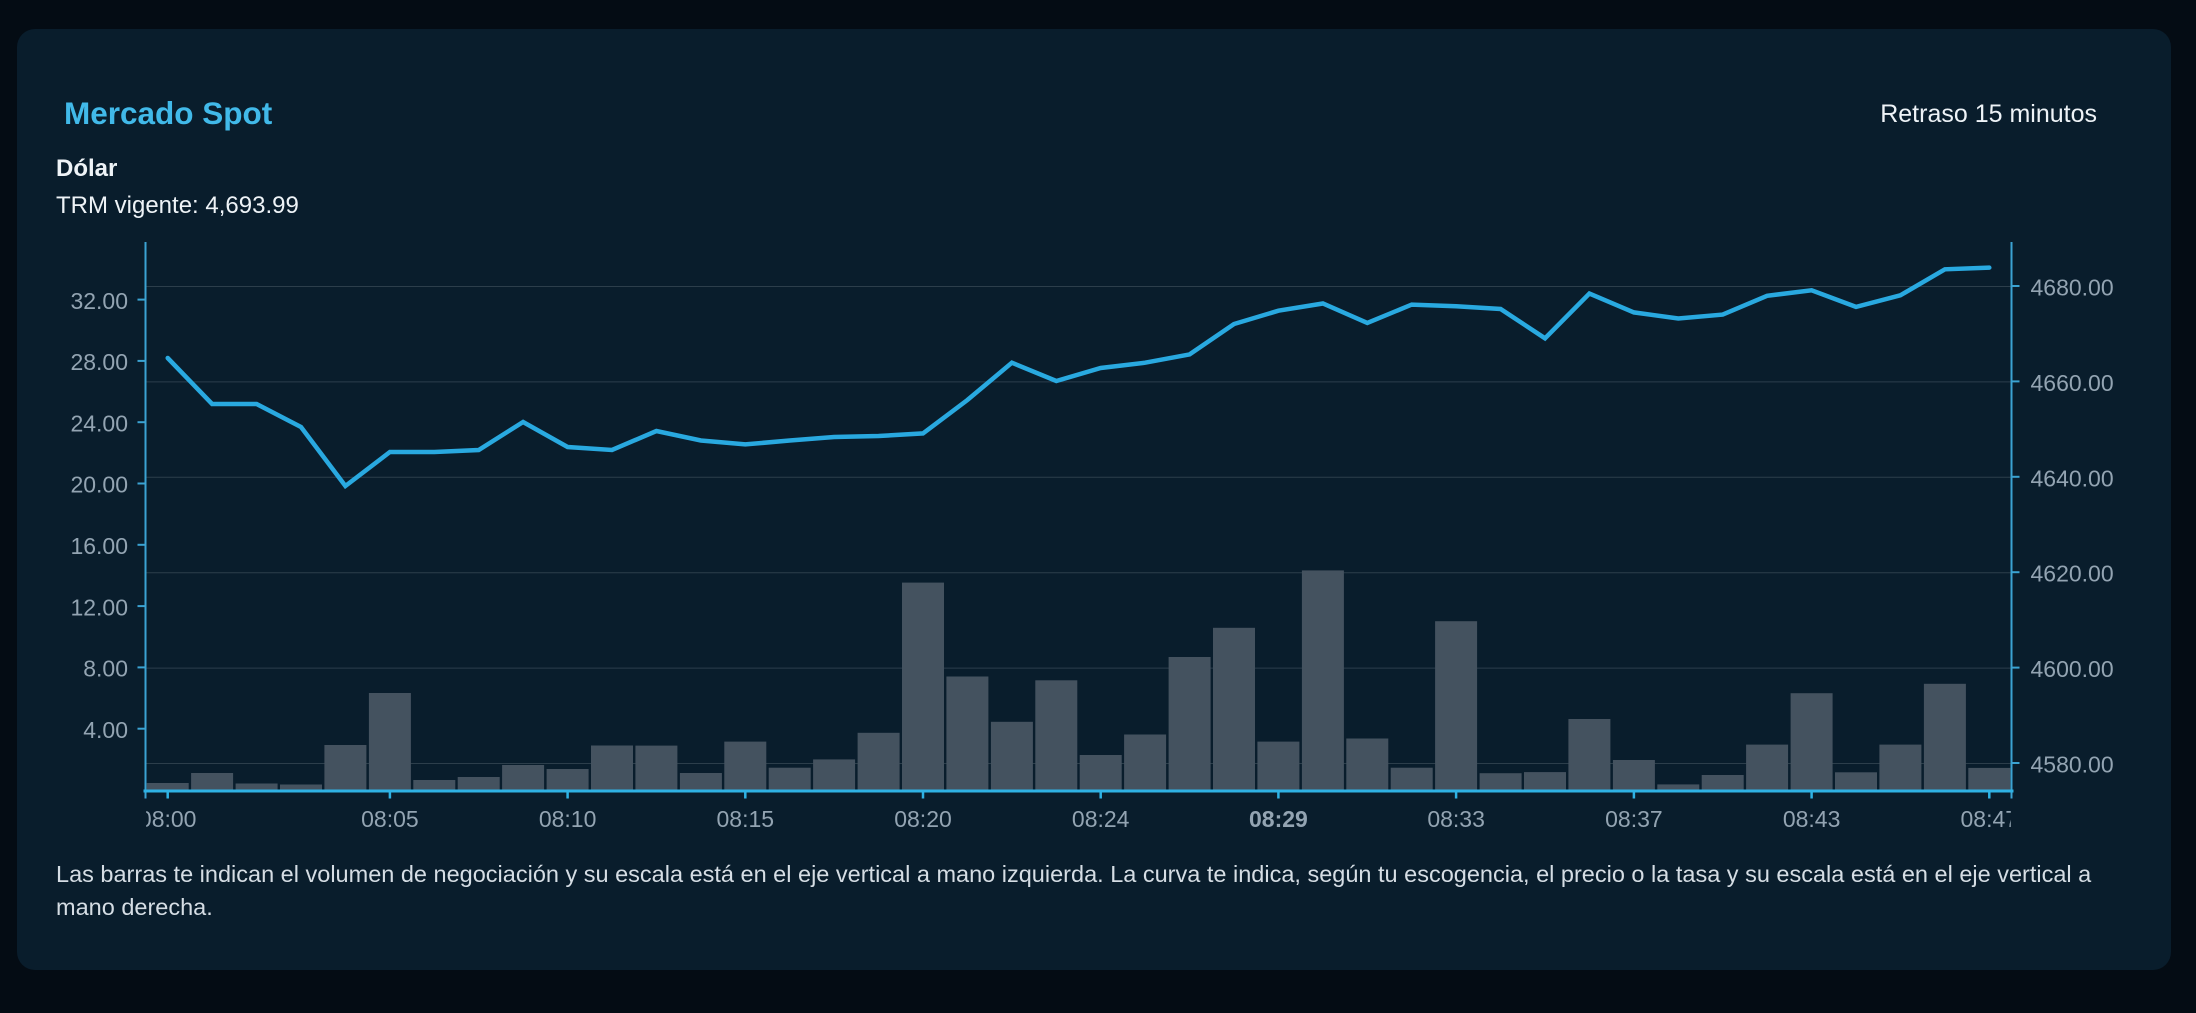 The image size is (2196, 1013). What do you see at coordinates (99, 423) in the screenshot?
I see `svg-text: 24.00` at bounding box center [99, 423].